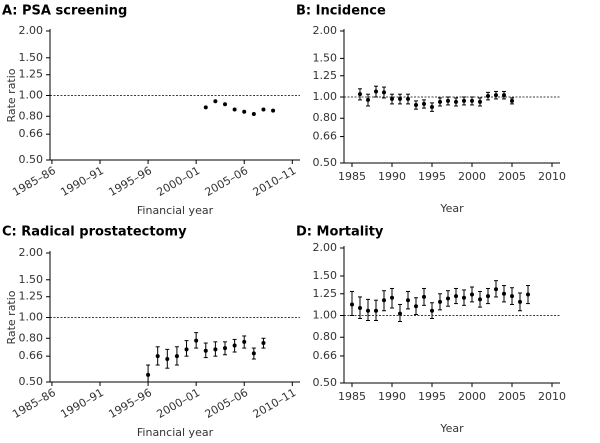  Describe the element at coordinates (472, 176) in the screenshot. I see `x-tick-label: 2000` at that location.